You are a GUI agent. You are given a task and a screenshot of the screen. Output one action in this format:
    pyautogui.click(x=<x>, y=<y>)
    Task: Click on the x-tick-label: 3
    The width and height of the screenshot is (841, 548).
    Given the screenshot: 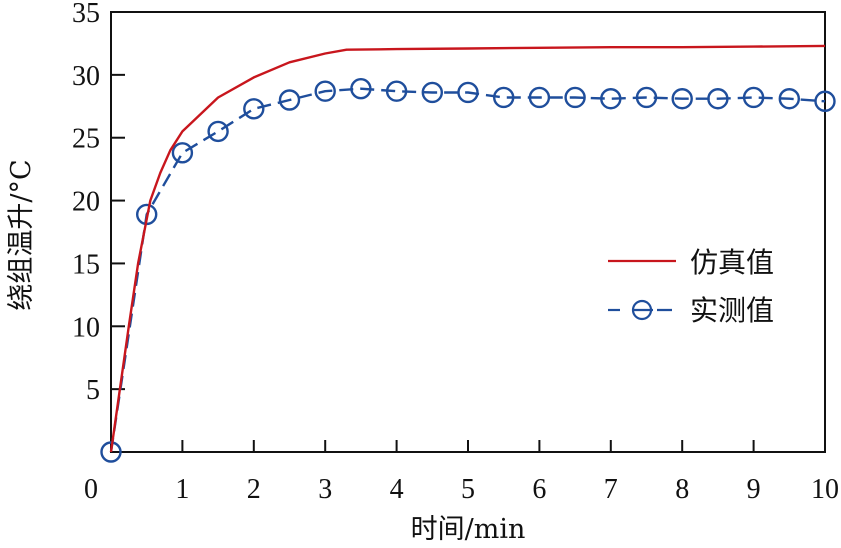 What is the action you would take?
    pyautogui.click(x=325, y=489)
    